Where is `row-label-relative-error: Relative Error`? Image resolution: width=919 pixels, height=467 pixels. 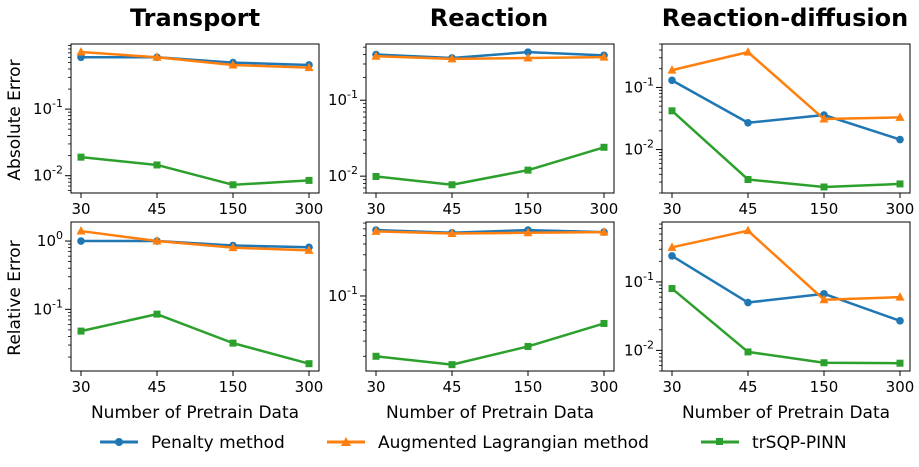
row-label-relative-error: Relative Error is located at coordinates (15, 297).